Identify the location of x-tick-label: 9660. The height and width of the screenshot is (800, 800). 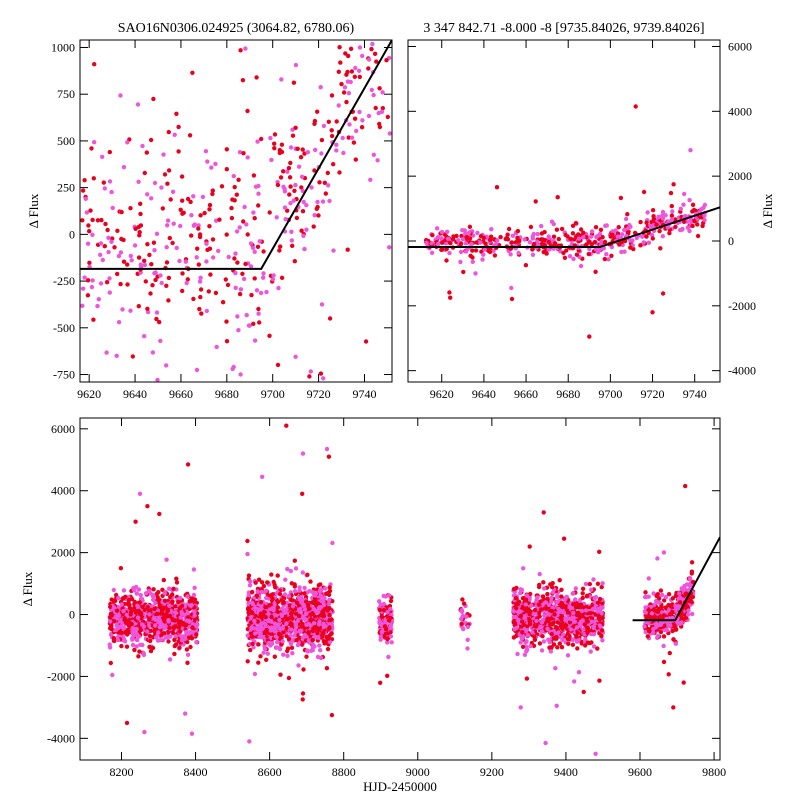
(181, 394).